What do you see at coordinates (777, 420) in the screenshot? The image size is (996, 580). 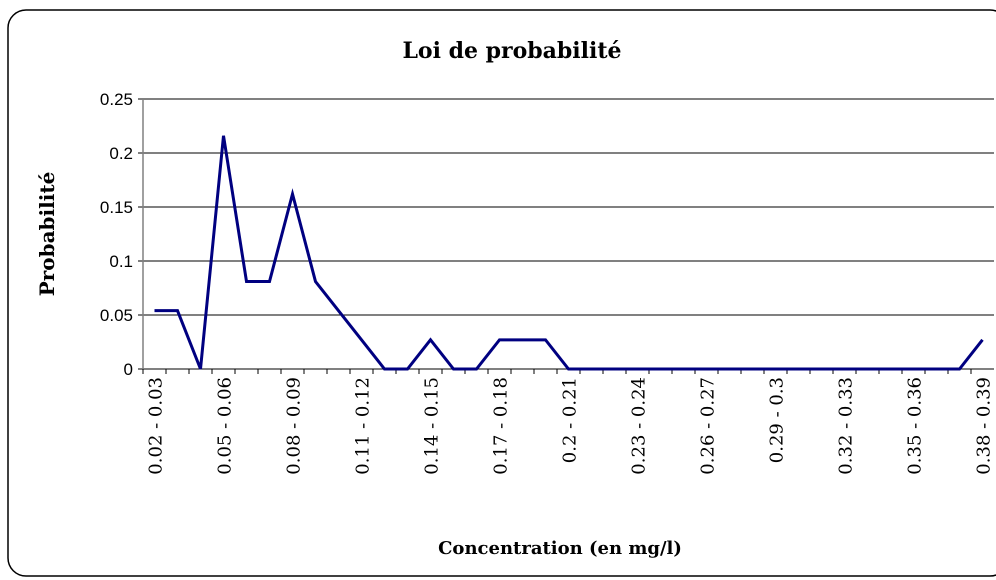 I see `x-tick-label: 0.29 - 0.3` at bounding box center [777, 420].